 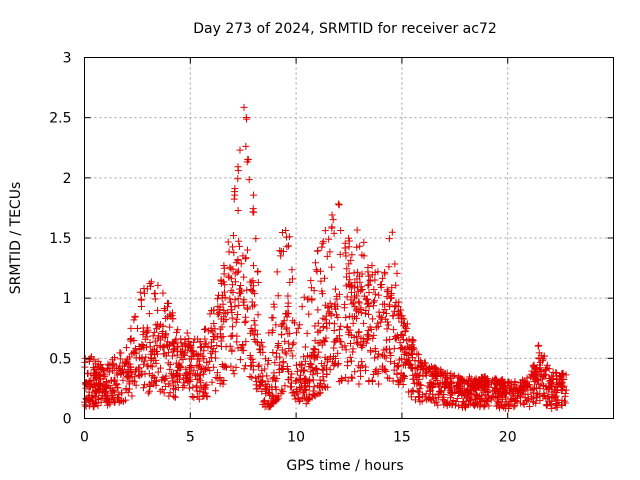 What do you see at coordinates (402, 438) in the screenshot?
I see `x-tick-label: 15` at bounding box center [402, 438].